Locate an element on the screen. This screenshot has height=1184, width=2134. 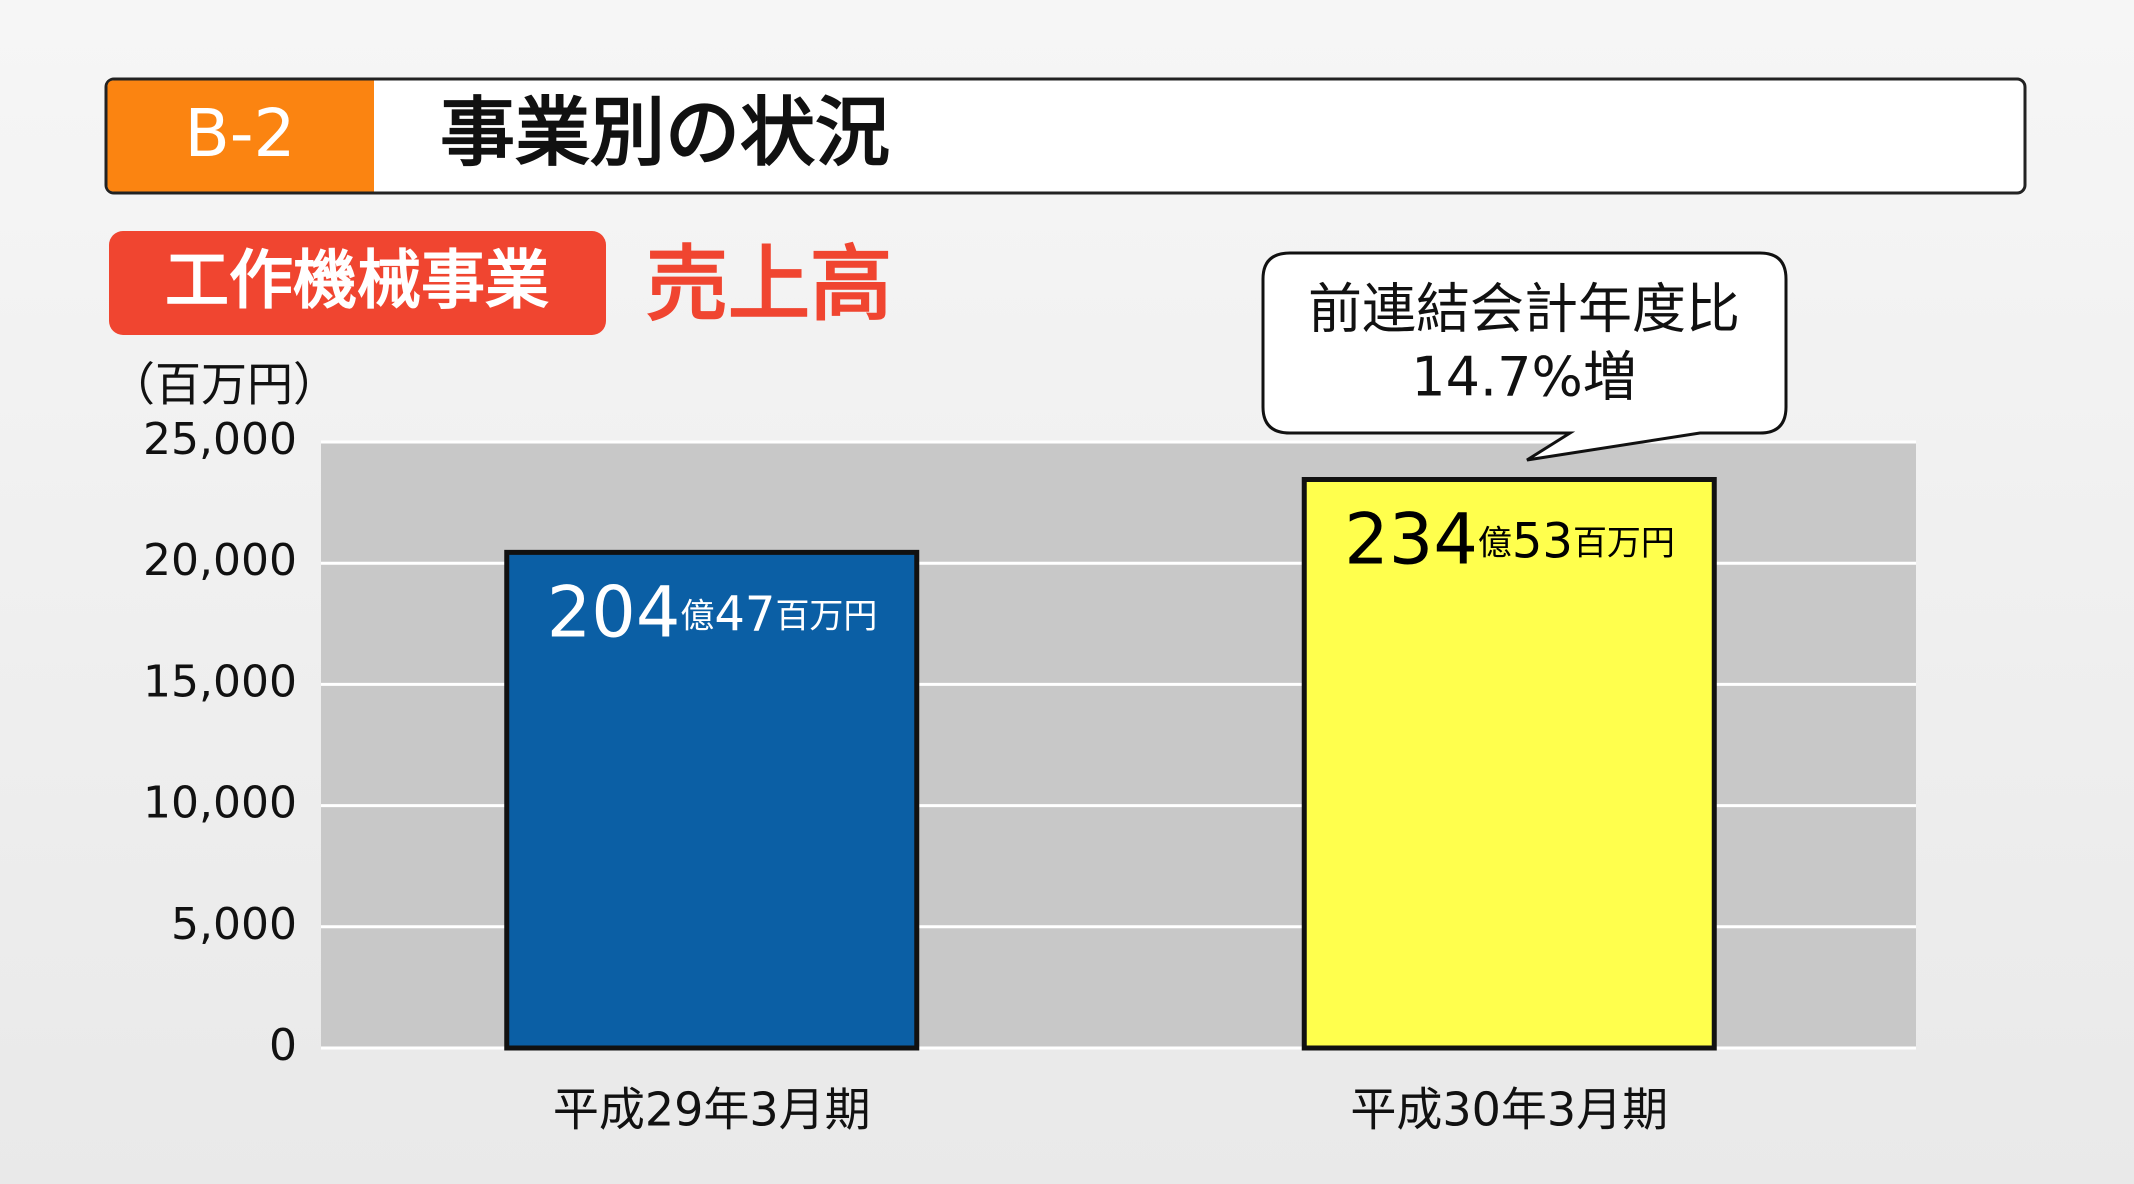
callout-bubble is located at coordinates (1524, 356).